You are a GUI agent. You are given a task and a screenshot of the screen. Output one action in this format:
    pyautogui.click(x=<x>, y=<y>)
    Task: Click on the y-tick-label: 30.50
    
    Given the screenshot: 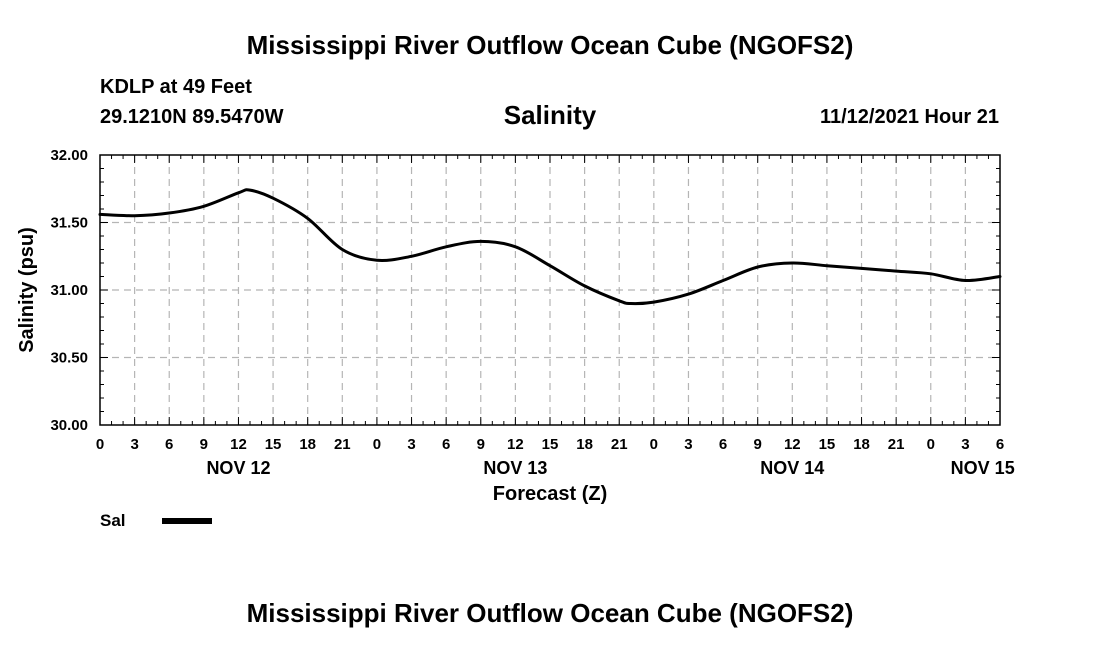 What is the action you would take?
    pyautogui.click(x=69, y=358)
    